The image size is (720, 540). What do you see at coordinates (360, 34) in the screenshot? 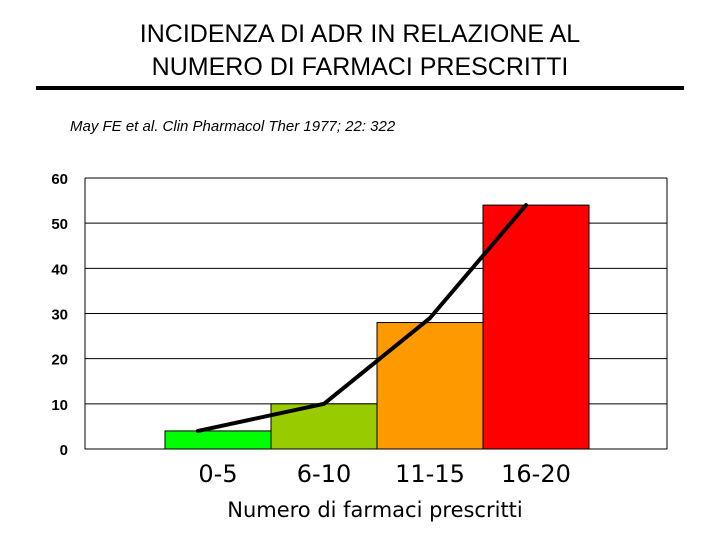
I see `chart-title-line-1: INCIDENZA DI ADR IN RELAZIONE AL` at bounding box center [360, 34].